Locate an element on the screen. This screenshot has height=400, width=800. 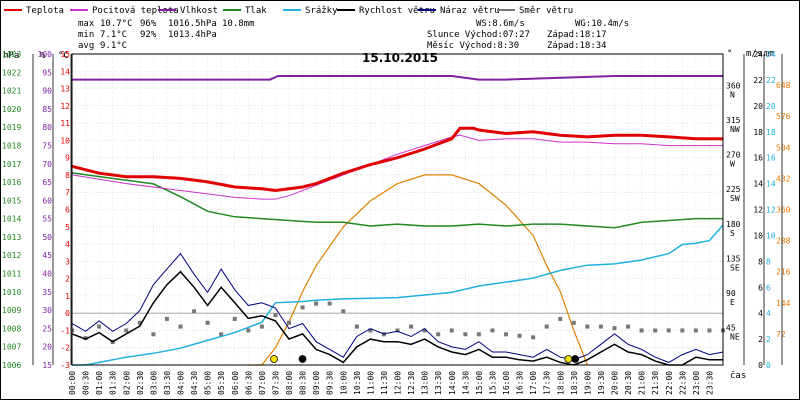
x-tick: 12:30 is located at coordinates (411, 383).